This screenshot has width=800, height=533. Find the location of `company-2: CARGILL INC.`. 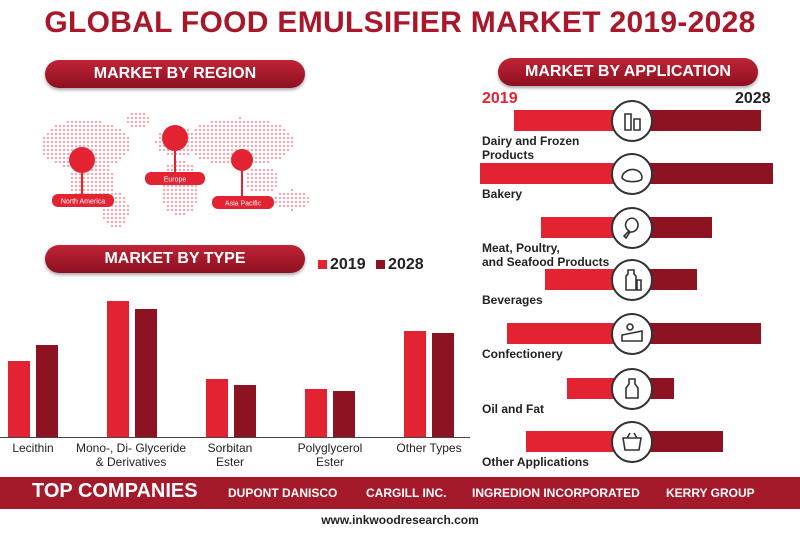

company-2: CARGILL INC. is located at coordinates (406, 493).